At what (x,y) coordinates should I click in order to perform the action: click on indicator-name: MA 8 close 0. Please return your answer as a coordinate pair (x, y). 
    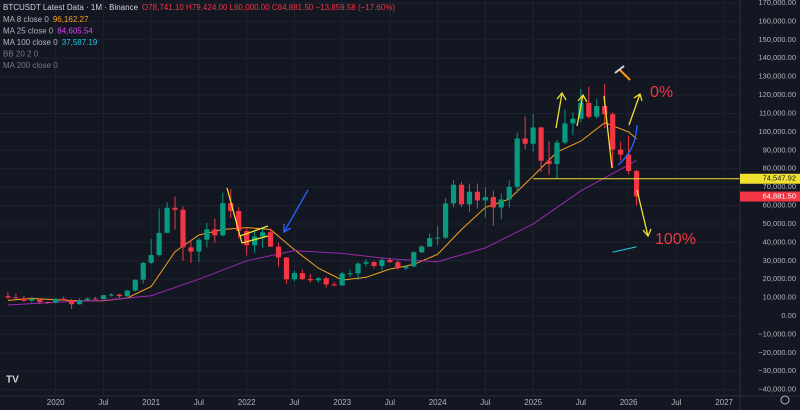
    Looking at the image, I should click on (26, 19).